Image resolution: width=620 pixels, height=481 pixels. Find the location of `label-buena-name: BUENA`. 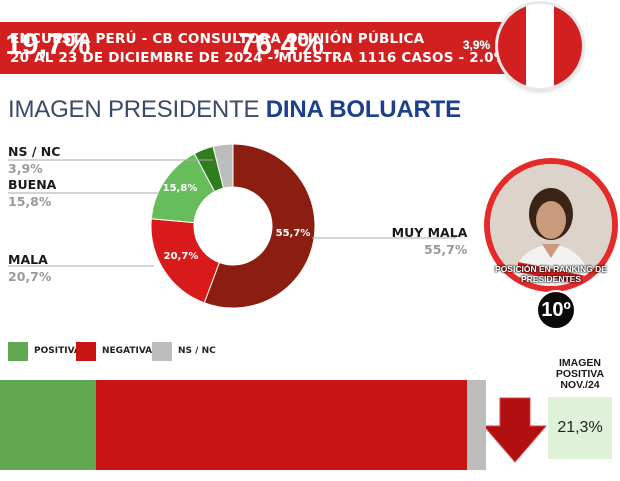

label-buena-name: BUENA is located at coordinates (32, 184).